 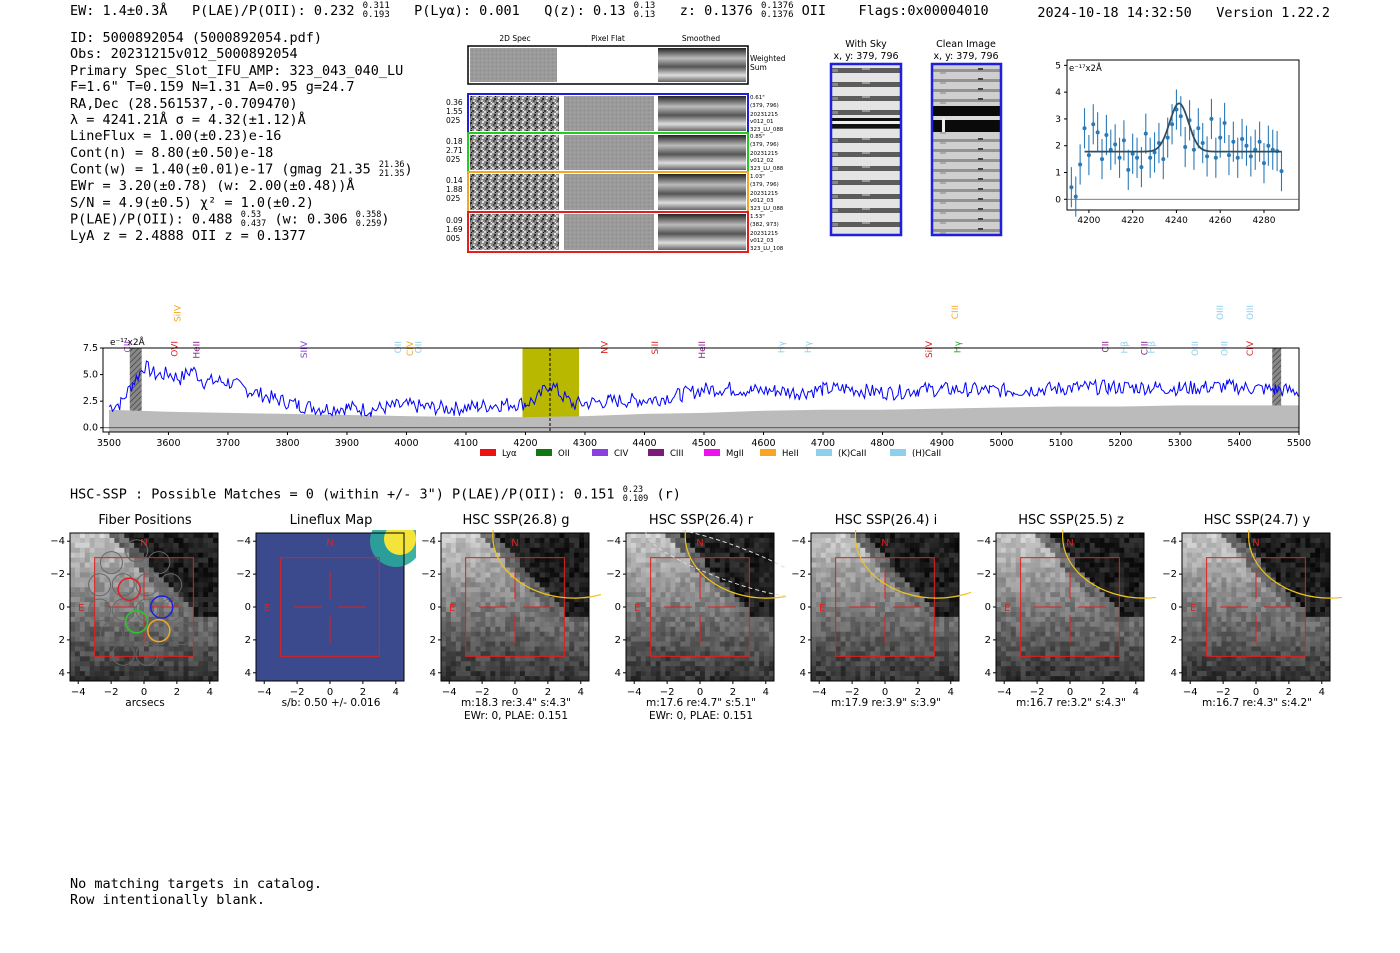 I want to click on fit-ytick-label: 0, so click(x=1058, y=200).